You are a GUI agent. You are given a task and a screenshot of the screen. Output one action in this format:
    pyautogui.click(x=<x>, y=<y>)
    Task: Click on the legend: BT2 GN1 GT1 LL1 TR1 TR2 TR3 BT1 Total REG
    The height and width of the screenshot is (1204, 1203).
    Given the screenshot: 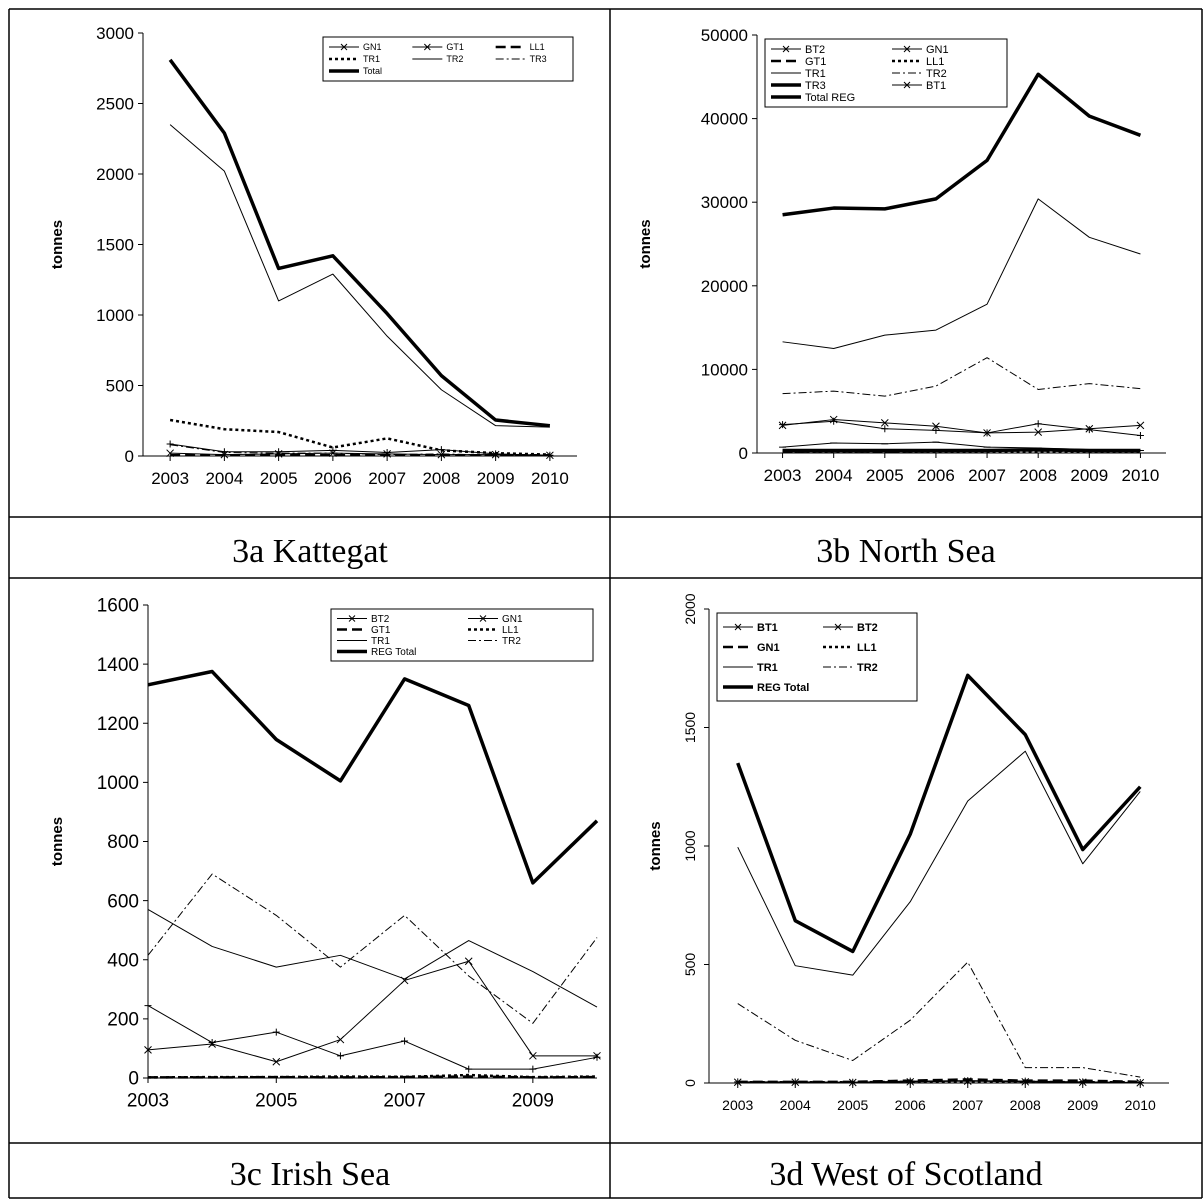 What is the action you would take?
    pyautogui.click(x=886, y=73)
    